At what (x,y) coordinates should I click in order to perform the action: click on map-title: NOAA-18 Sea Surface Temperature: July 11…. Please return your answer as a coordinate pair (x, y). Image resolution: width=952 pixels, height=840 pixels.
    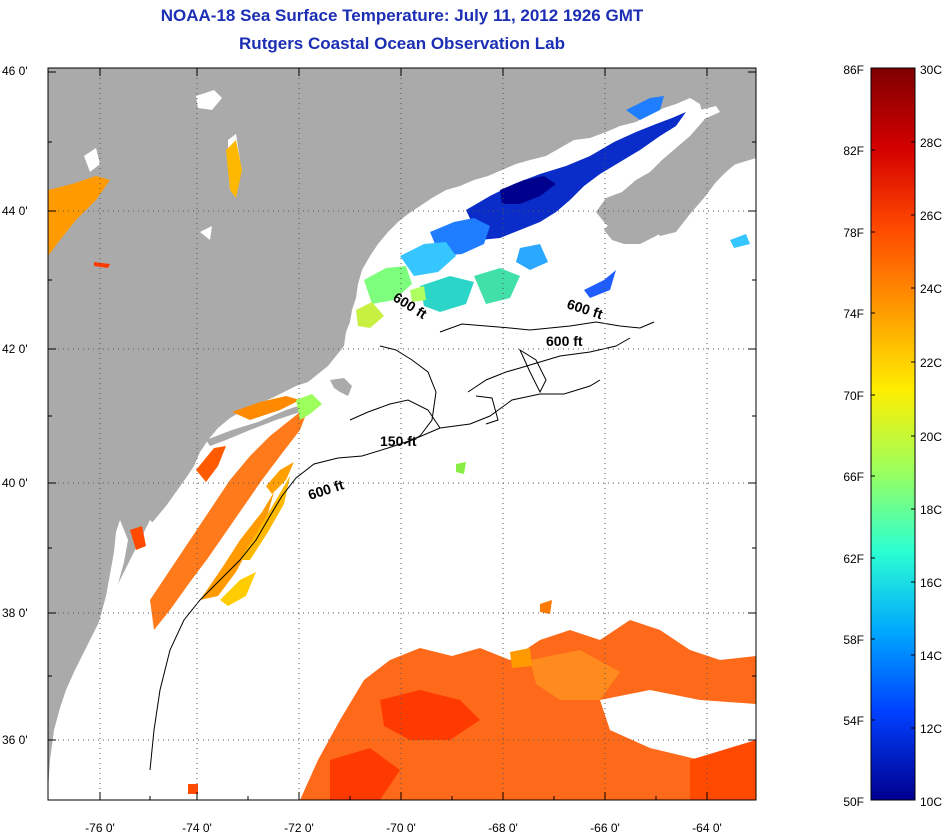
    Looking at the image, I should click on (402, 15).